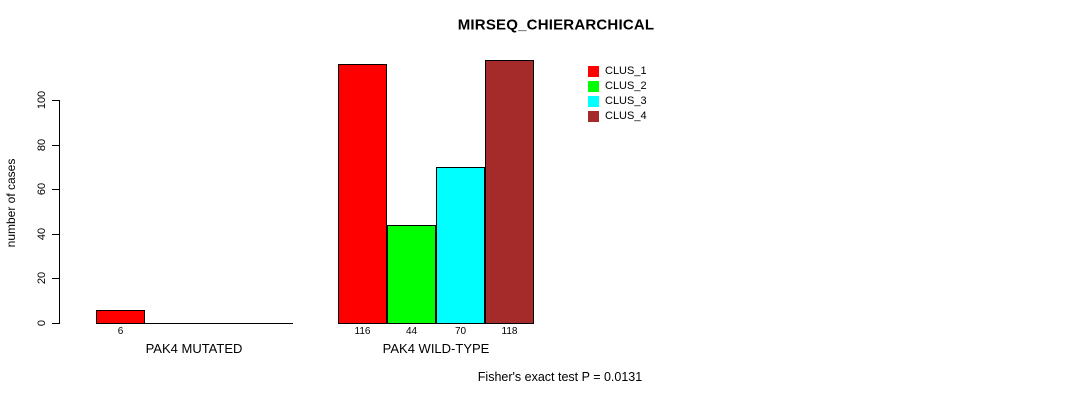  I want to click on y-axis-tick-label: 0, so click(42, 323).